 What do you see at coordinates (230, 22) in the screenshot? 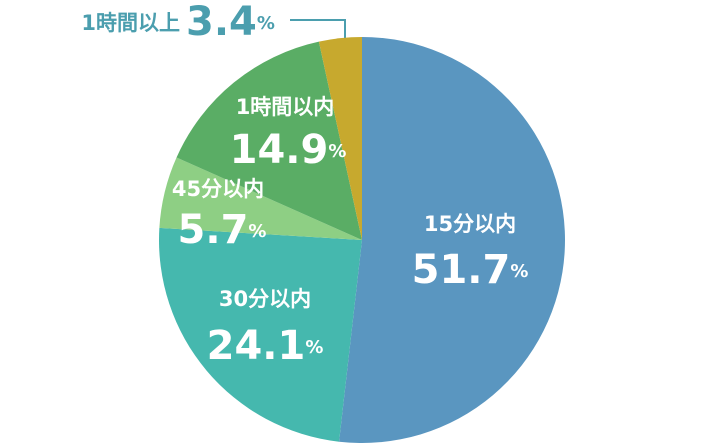
I see `value-label: 3.4%` at bounding box center [230, 22].